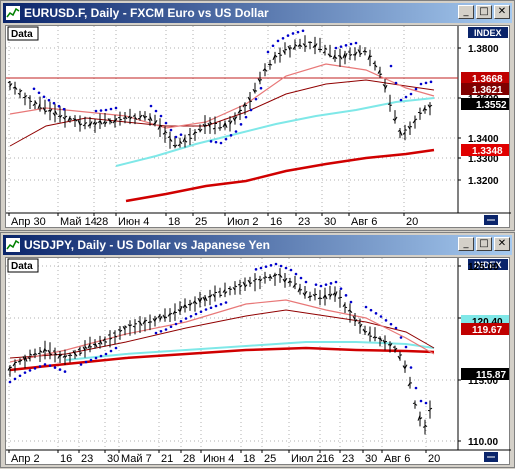 Image resolution: width=515 pixels, height=469 pixels. Describe the element at coordinates (66, 458) in the screenshot. I see `x-tick-label: 16` at that location.